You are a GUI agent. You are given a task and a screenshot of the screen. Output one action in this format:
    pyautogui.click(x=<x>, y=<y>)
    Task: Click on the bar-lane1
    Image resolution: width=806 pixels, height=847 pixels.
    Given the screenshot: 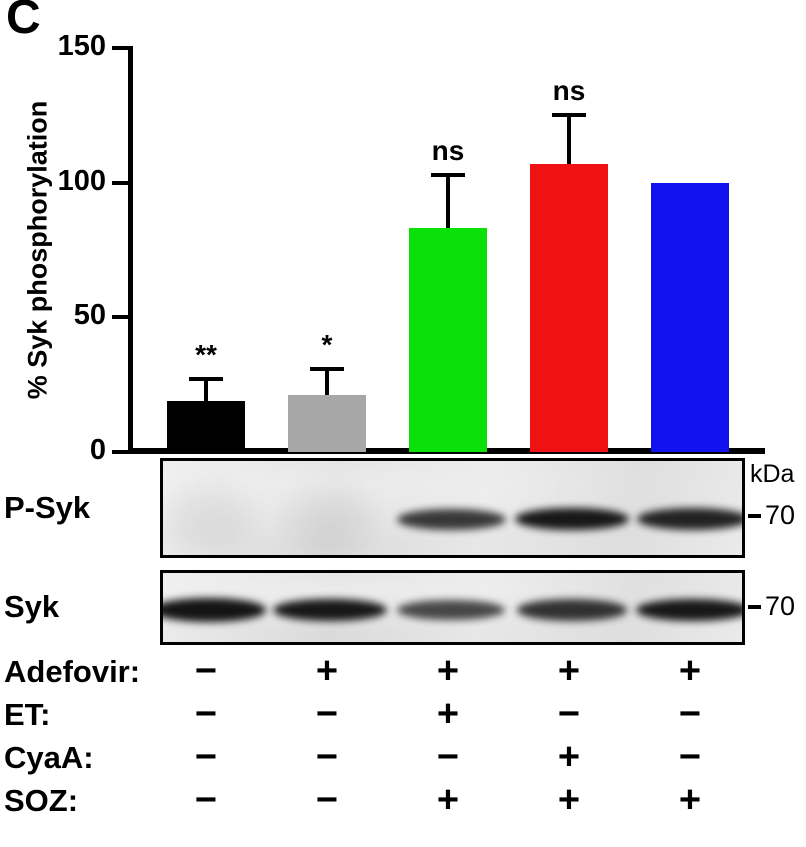 What is the action you would take?
    pyautogui.click(x=206, y=426)
    